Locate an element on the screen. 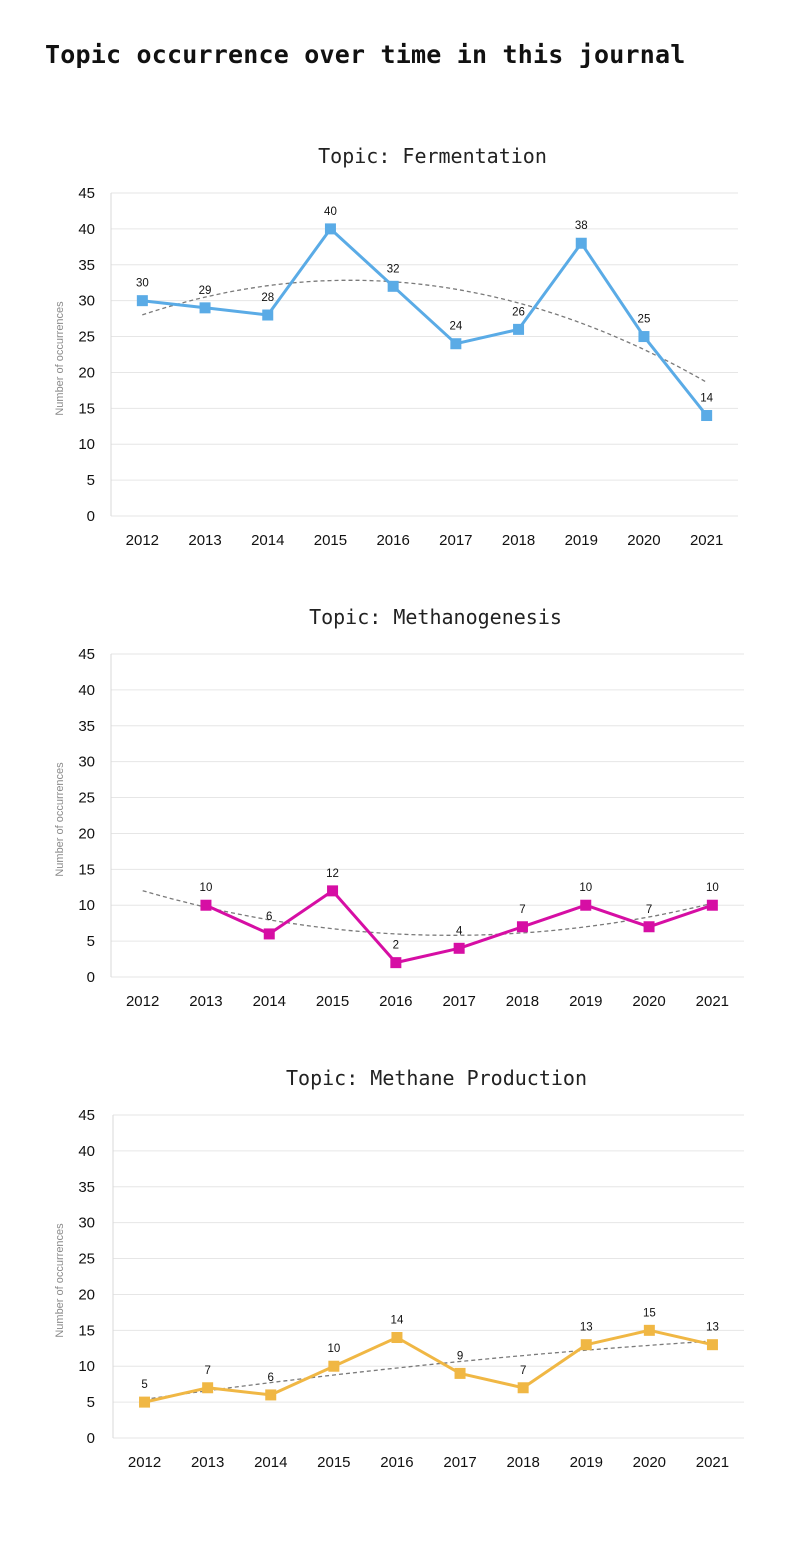  data-label: 25 is located at coordinates (644, 320).